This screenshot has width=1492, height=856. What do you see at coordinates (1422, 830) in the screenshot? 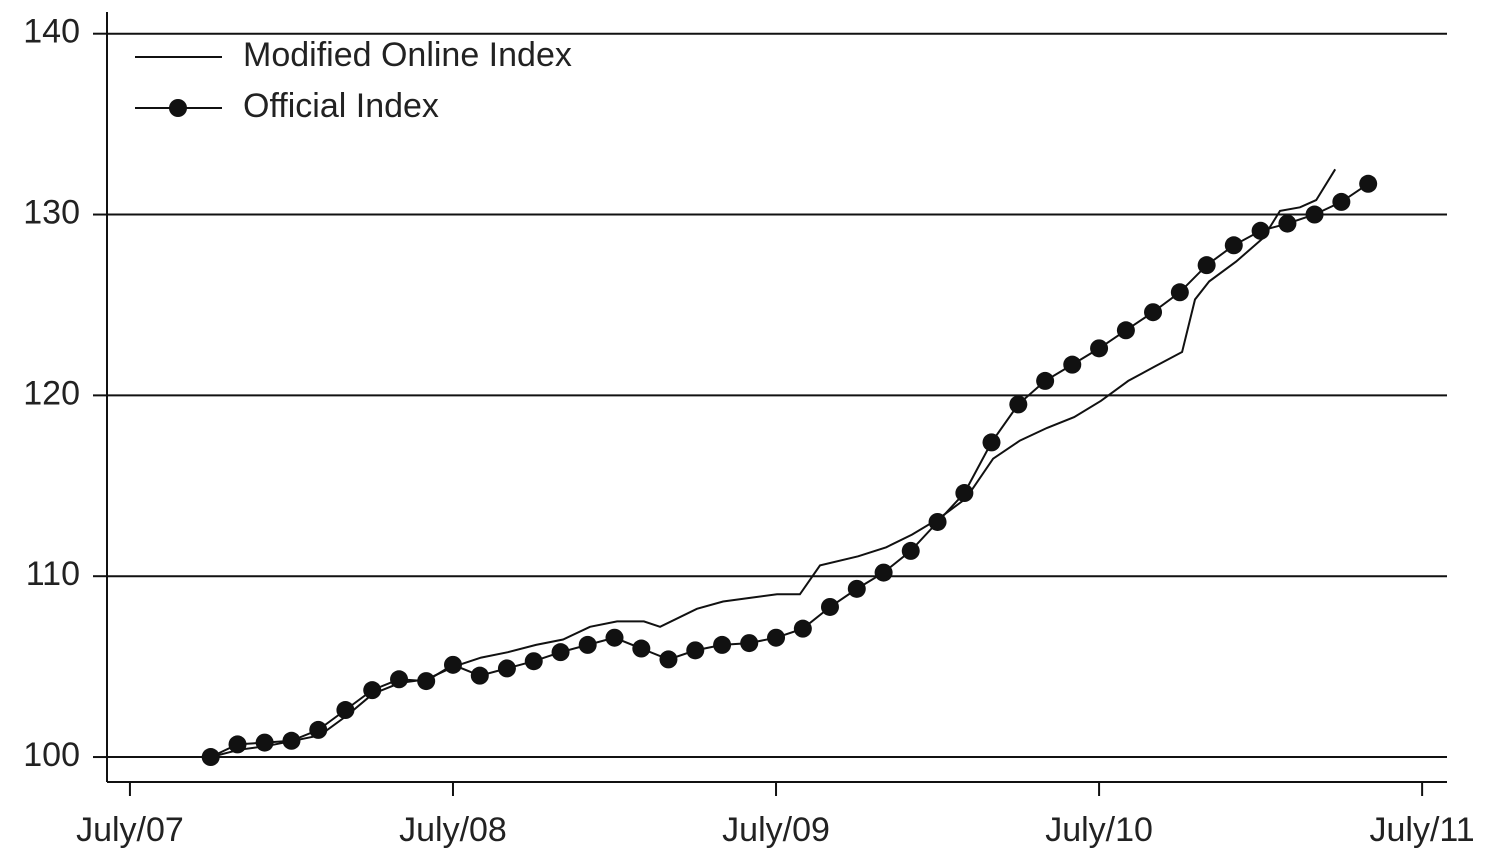
I see `x-tick-label: July/11` at bounding box center [1422, 830].